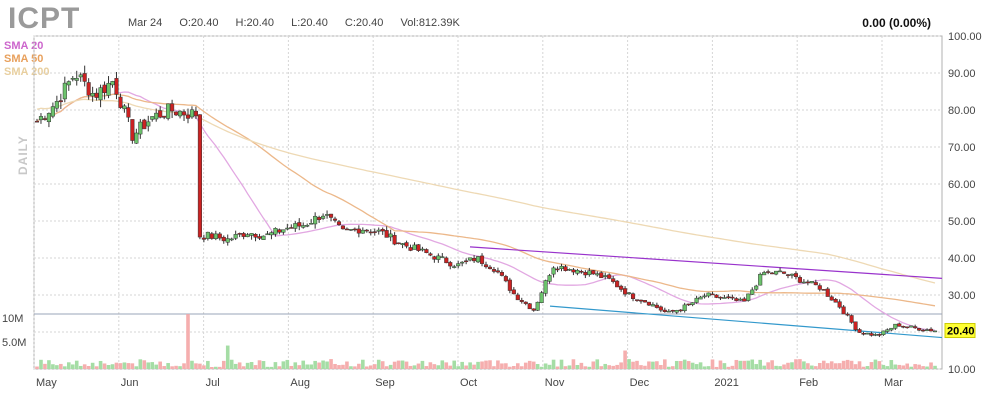 The width and height of the screenshot is (1001, 401). What do you see at coordinates (24, 46) in the screenshot?
I see `legend-sma-20: SMA 20` at bounding box center [24, 46].